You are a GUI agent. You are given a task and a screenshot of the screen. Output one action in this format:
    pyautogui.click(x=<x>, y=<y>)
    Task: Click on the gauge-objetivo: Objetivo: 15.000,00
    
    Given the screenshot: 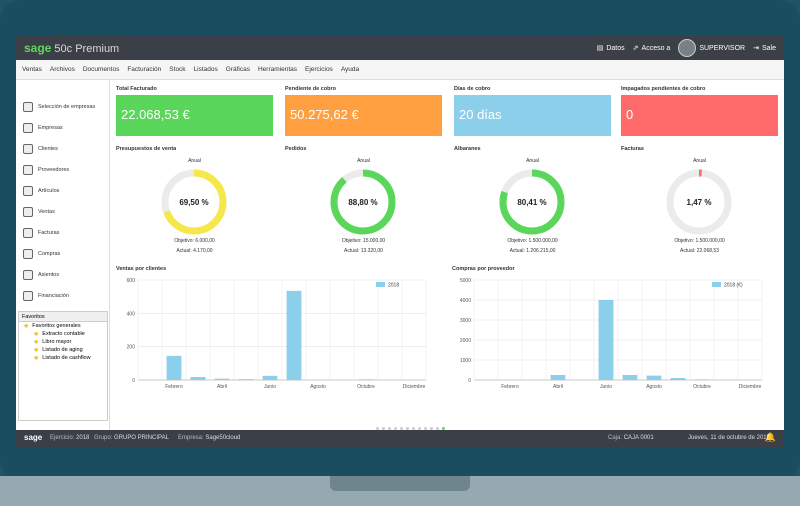 What is the action you would take?
    pyautogui.click(x=363, y=241)
    